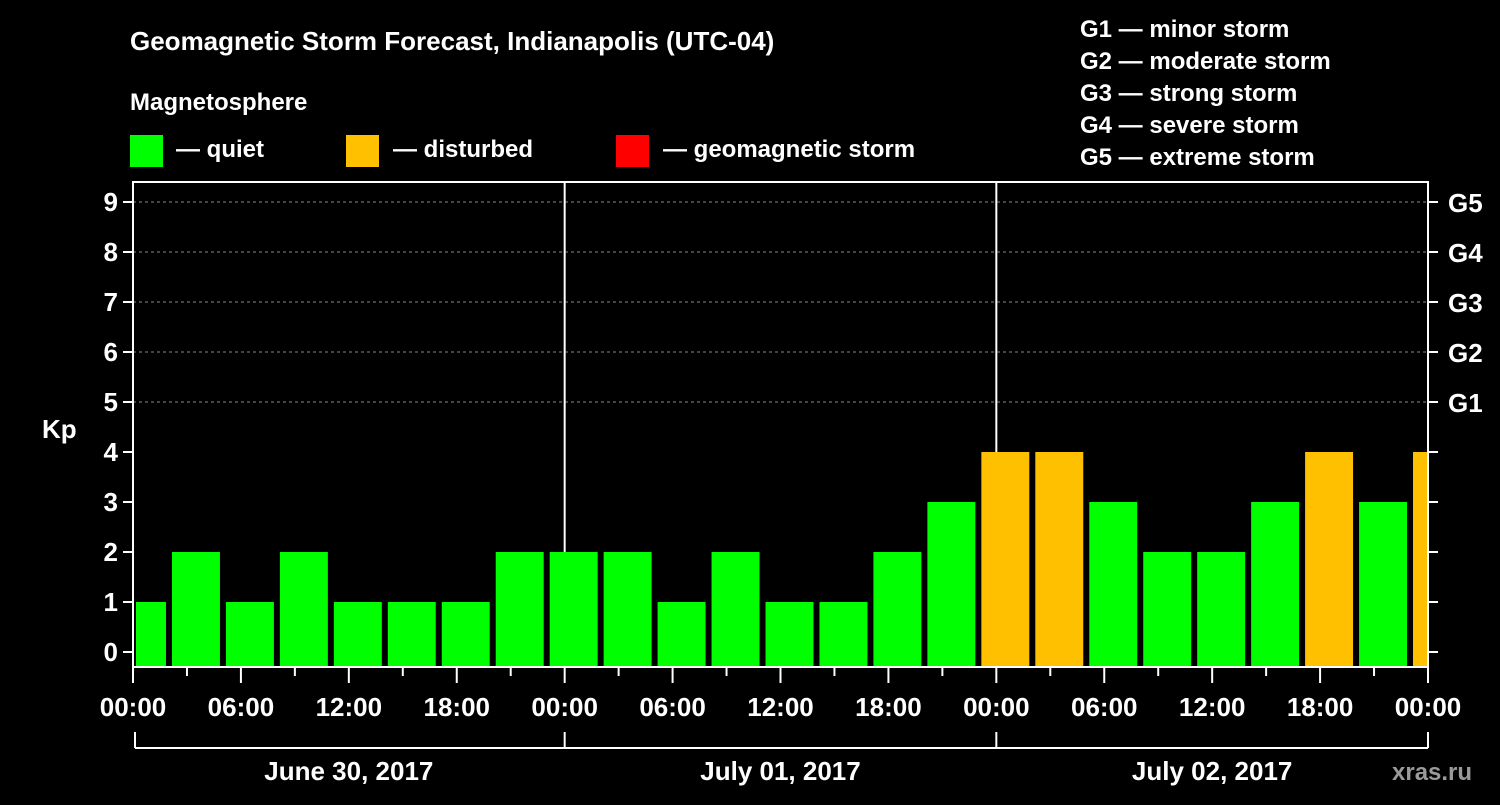  What do you see at coordinates (1184, 29) in the screenshot?
I see `storm-scale-g1: G1 — minor storm` at bounding box center [1184, 29].